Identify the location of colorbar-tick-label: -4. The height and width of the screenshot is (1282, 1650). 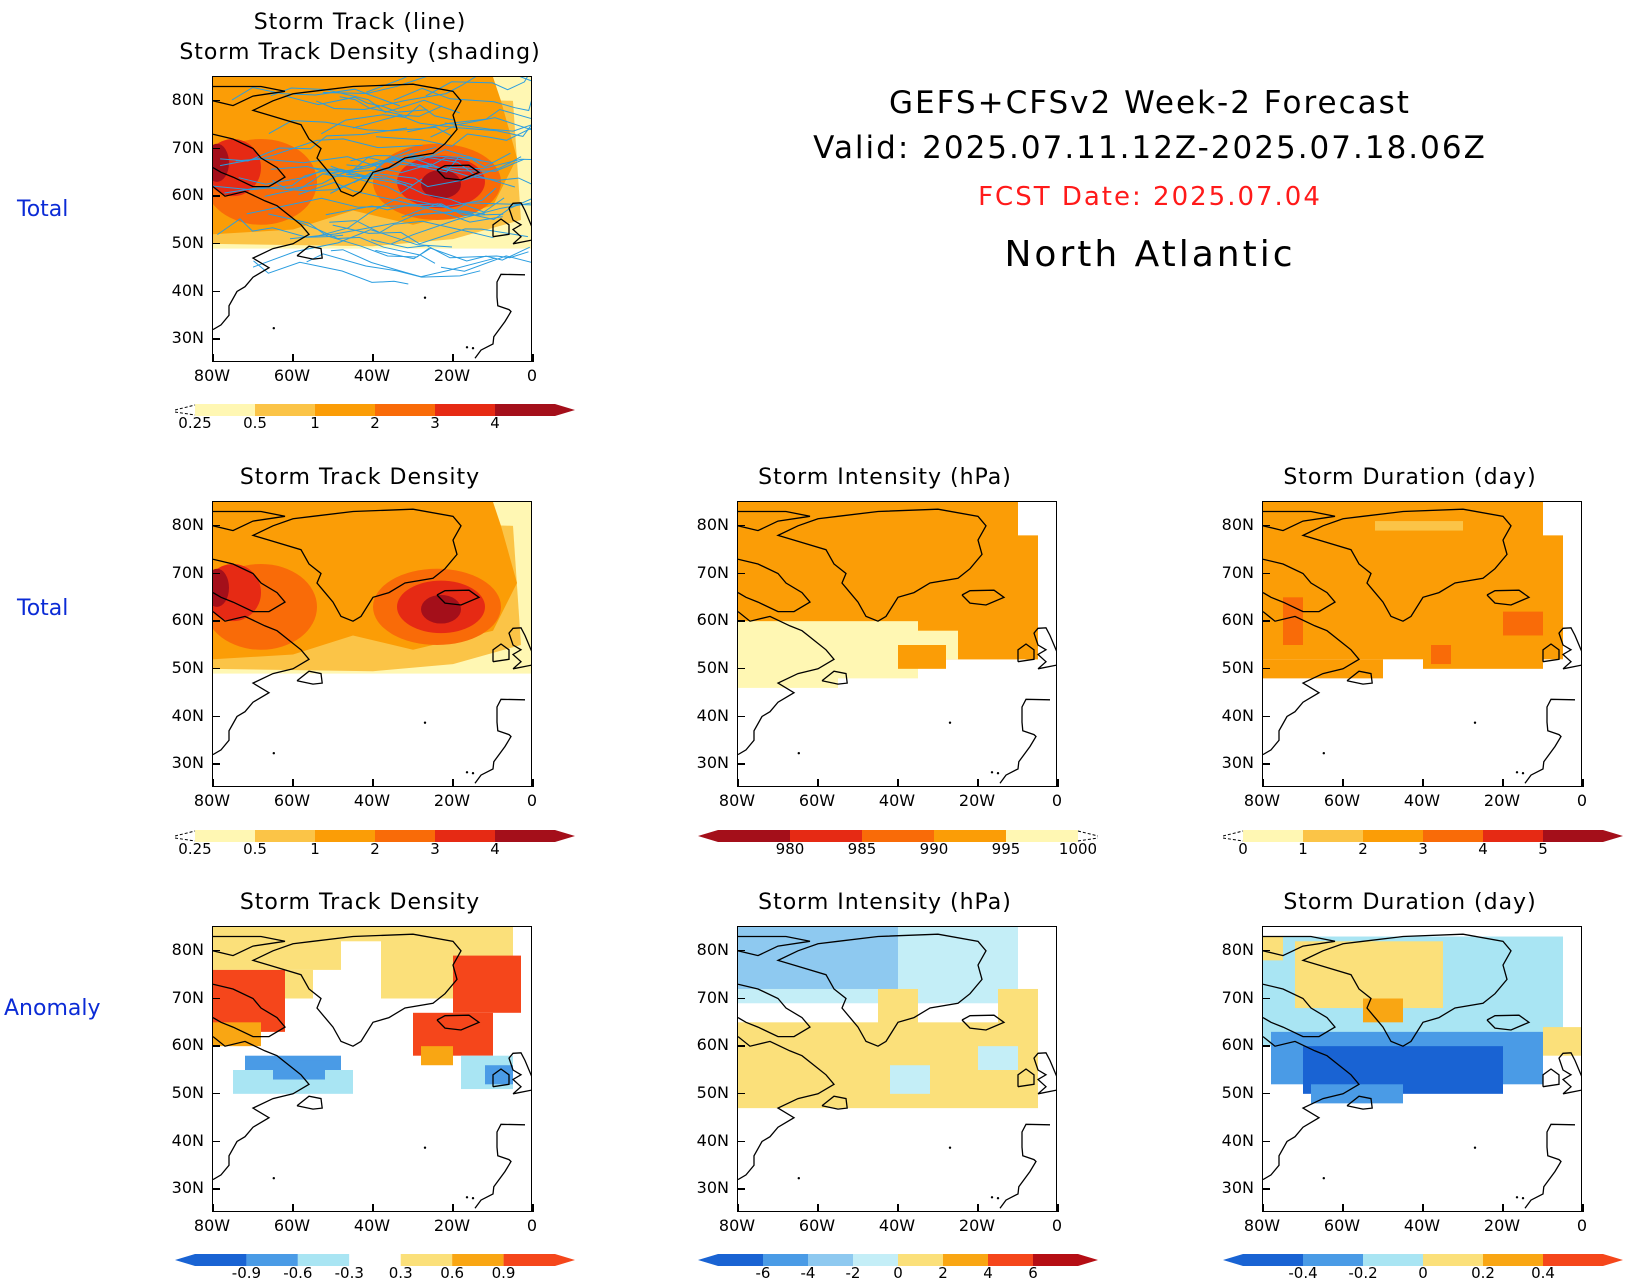
(808, 1273).